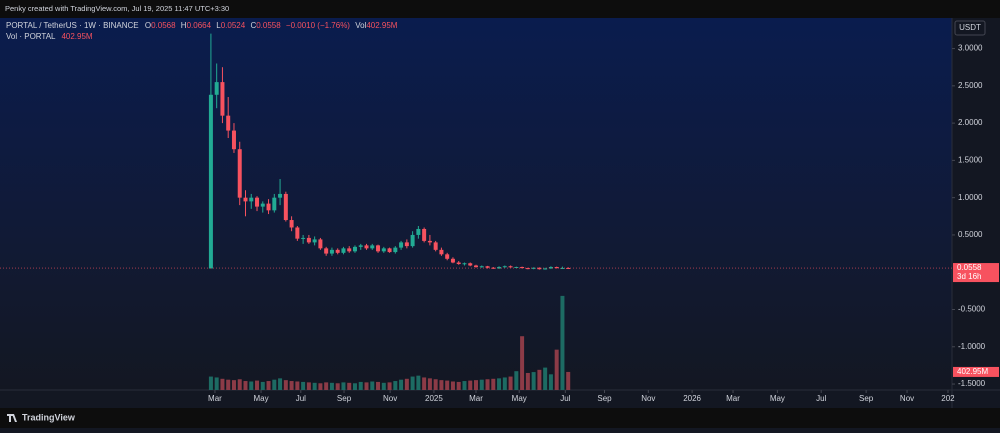  I want to click on ohlc-letter: H, so click(184, 25).